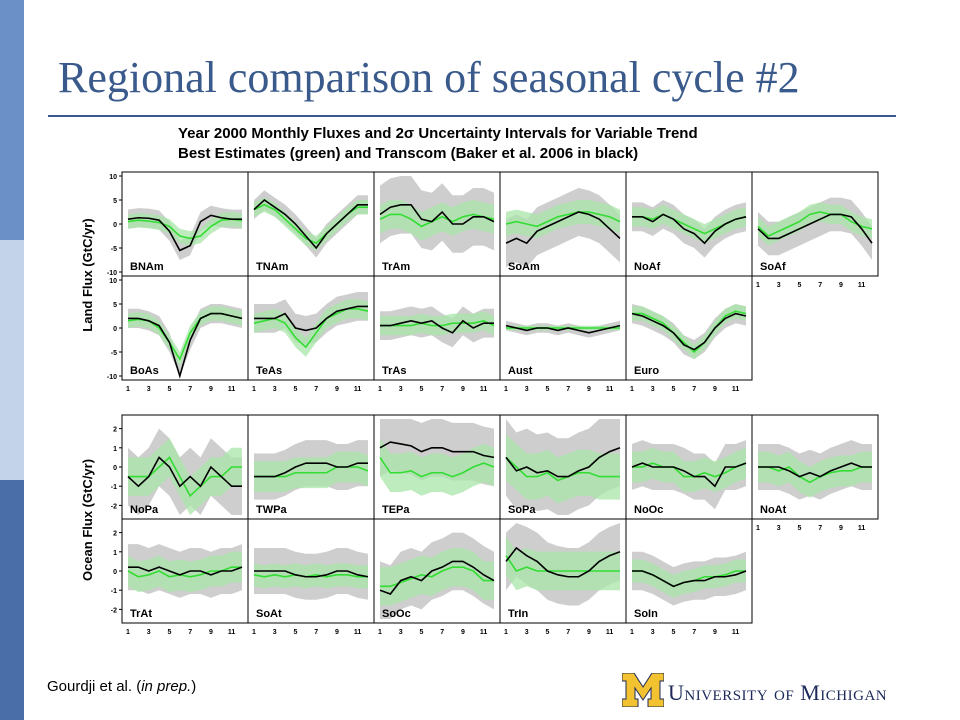 The height and width of the screenshot is (720, 960). Describe the element at coordinates (689, 577) in the screenshot. I see `panel-soin: SoIn 1 3 5 7 9 11` at that location.